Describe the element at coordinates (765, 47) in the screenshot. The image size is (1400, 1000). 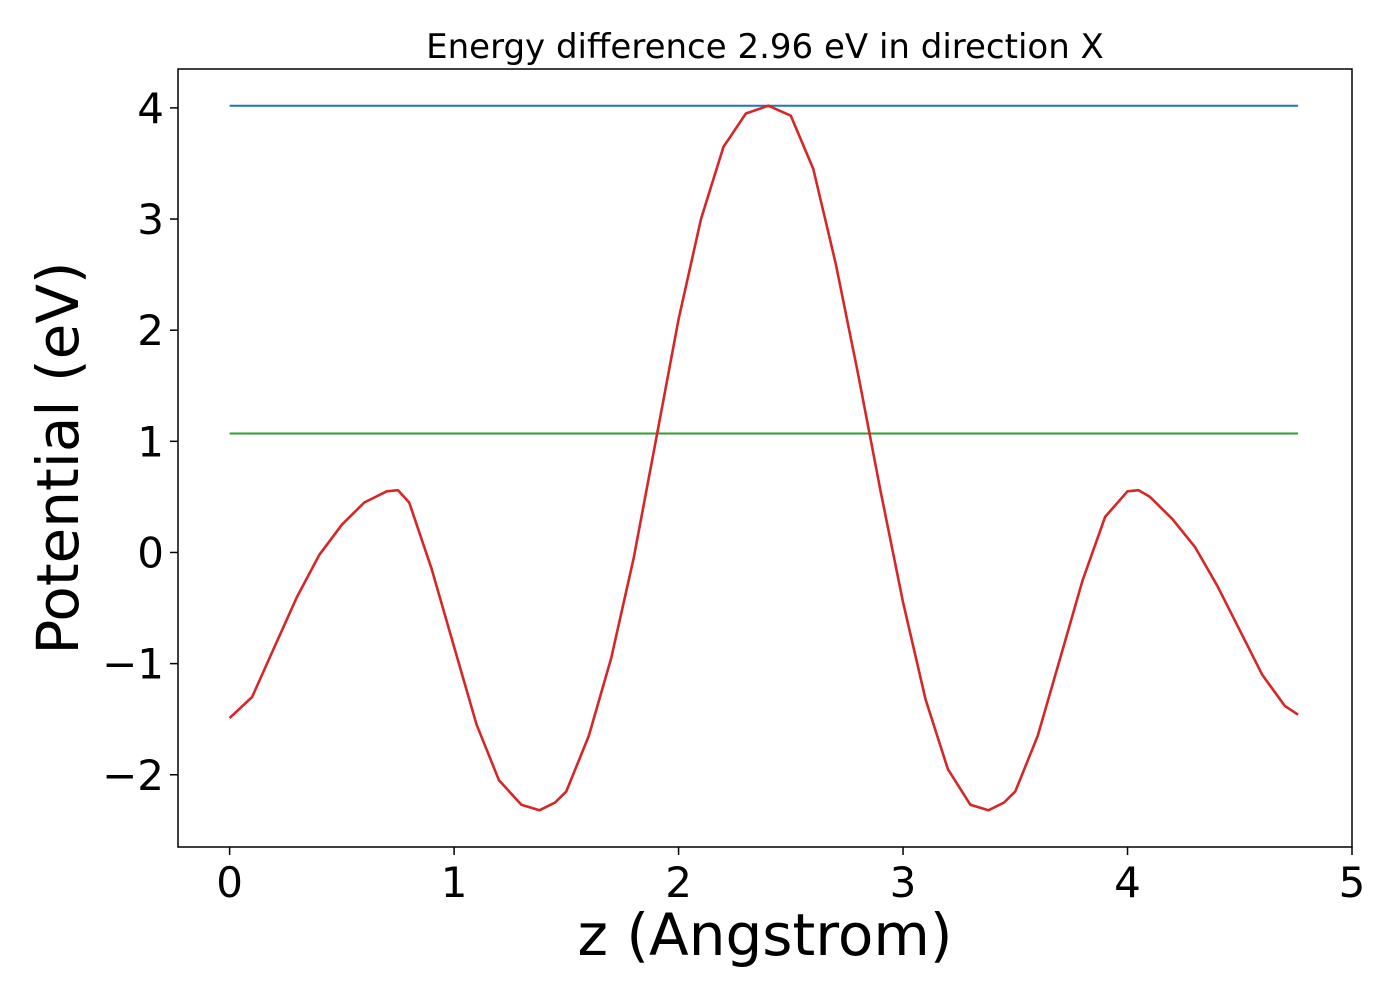
I see `chart-title: Energy difference 2.96 eV in direction X` at that location.